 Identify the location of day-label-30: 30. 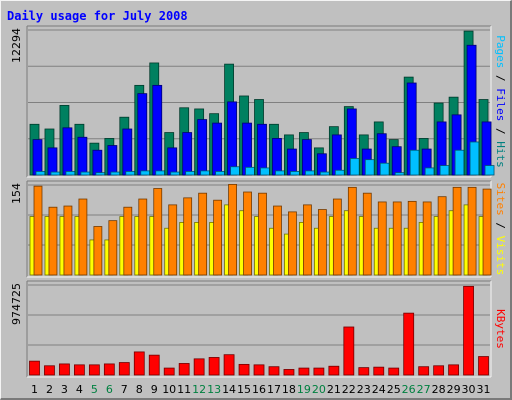
(469, 389).